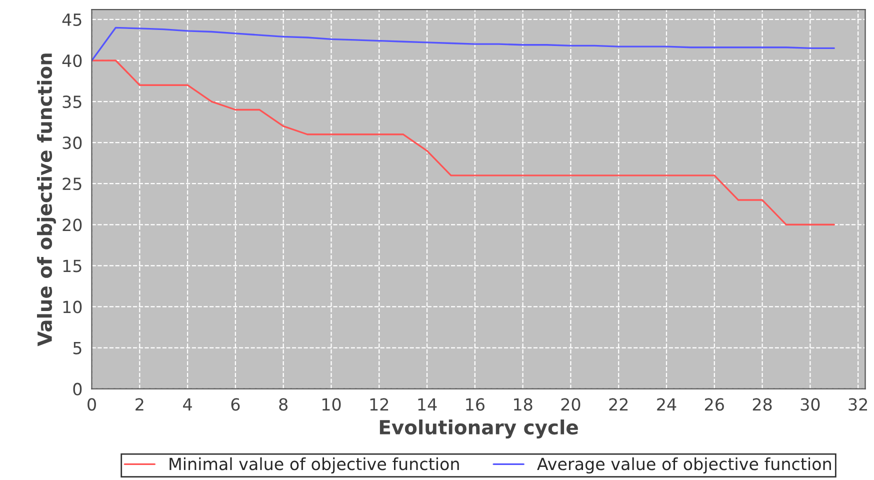  What do you see at coordinates (463, 44) in the screenshot?
I see `line-series` at bounding box center [463, 44].